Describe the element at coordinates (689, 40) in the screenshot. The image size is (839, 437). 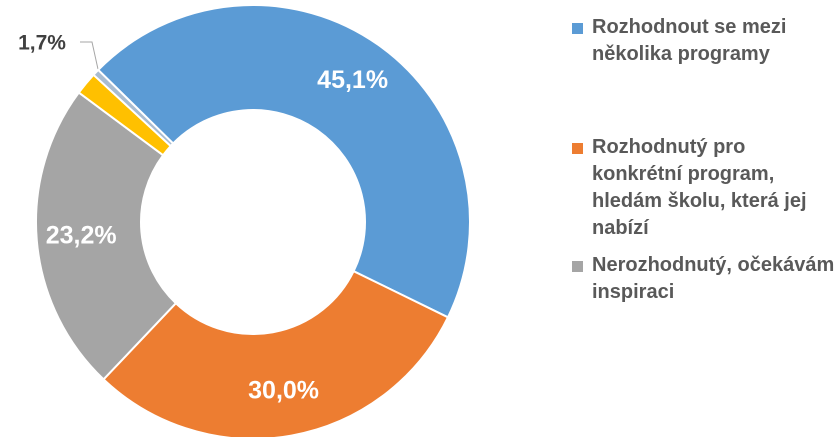
I see `legend-label: Rozhodnout se mezi několika programy` at that location.